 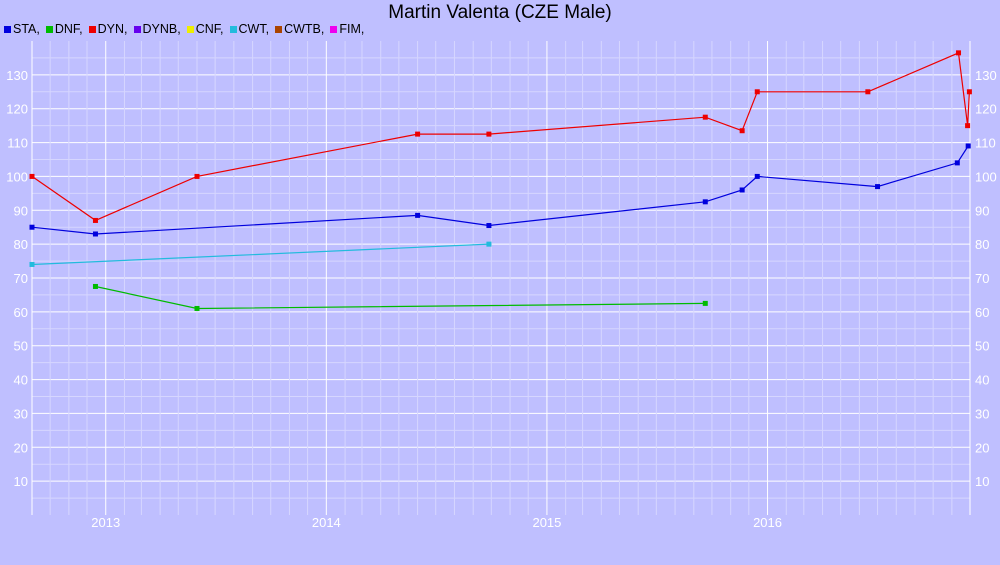 What do you see at coordinates (986, 176) in the screenshot?
I see `y-tick-label-right: 100` at bounding box center [986, 176].